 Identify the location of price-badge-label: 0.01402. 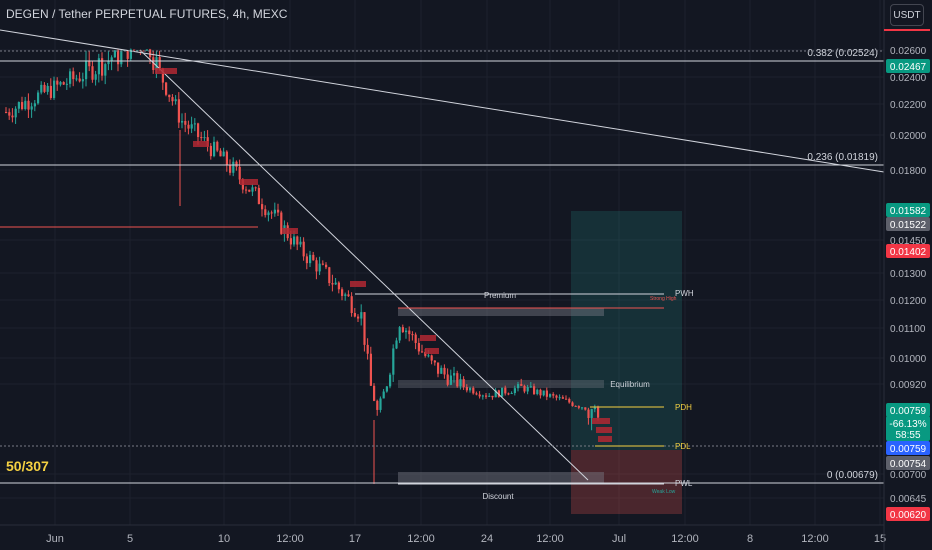
(908, 252).